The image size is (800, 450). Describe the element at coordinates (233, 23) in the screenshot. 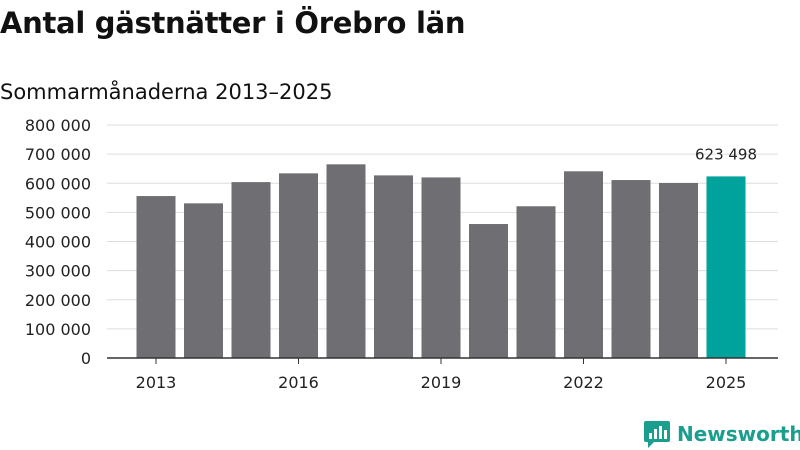

I see `chart-title: Antal gästnätter i Örebro län` at that location.